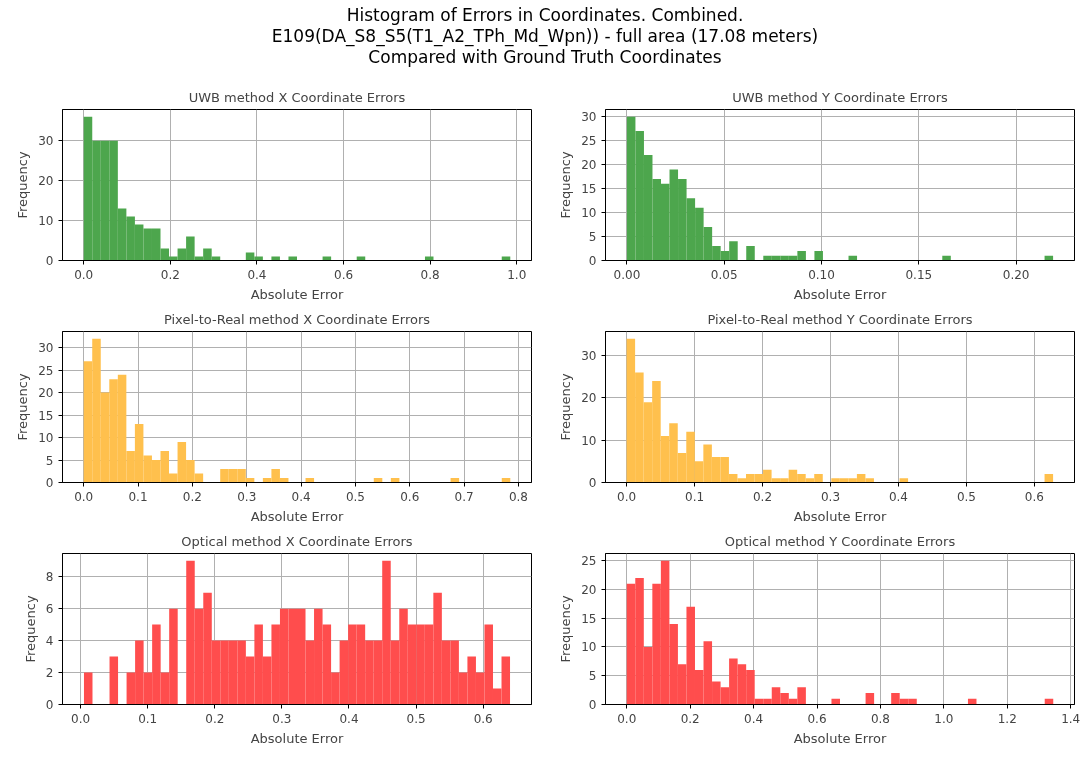  I want to click on chart-title: Optical method X Coordinate Errors, so click(297, 541).